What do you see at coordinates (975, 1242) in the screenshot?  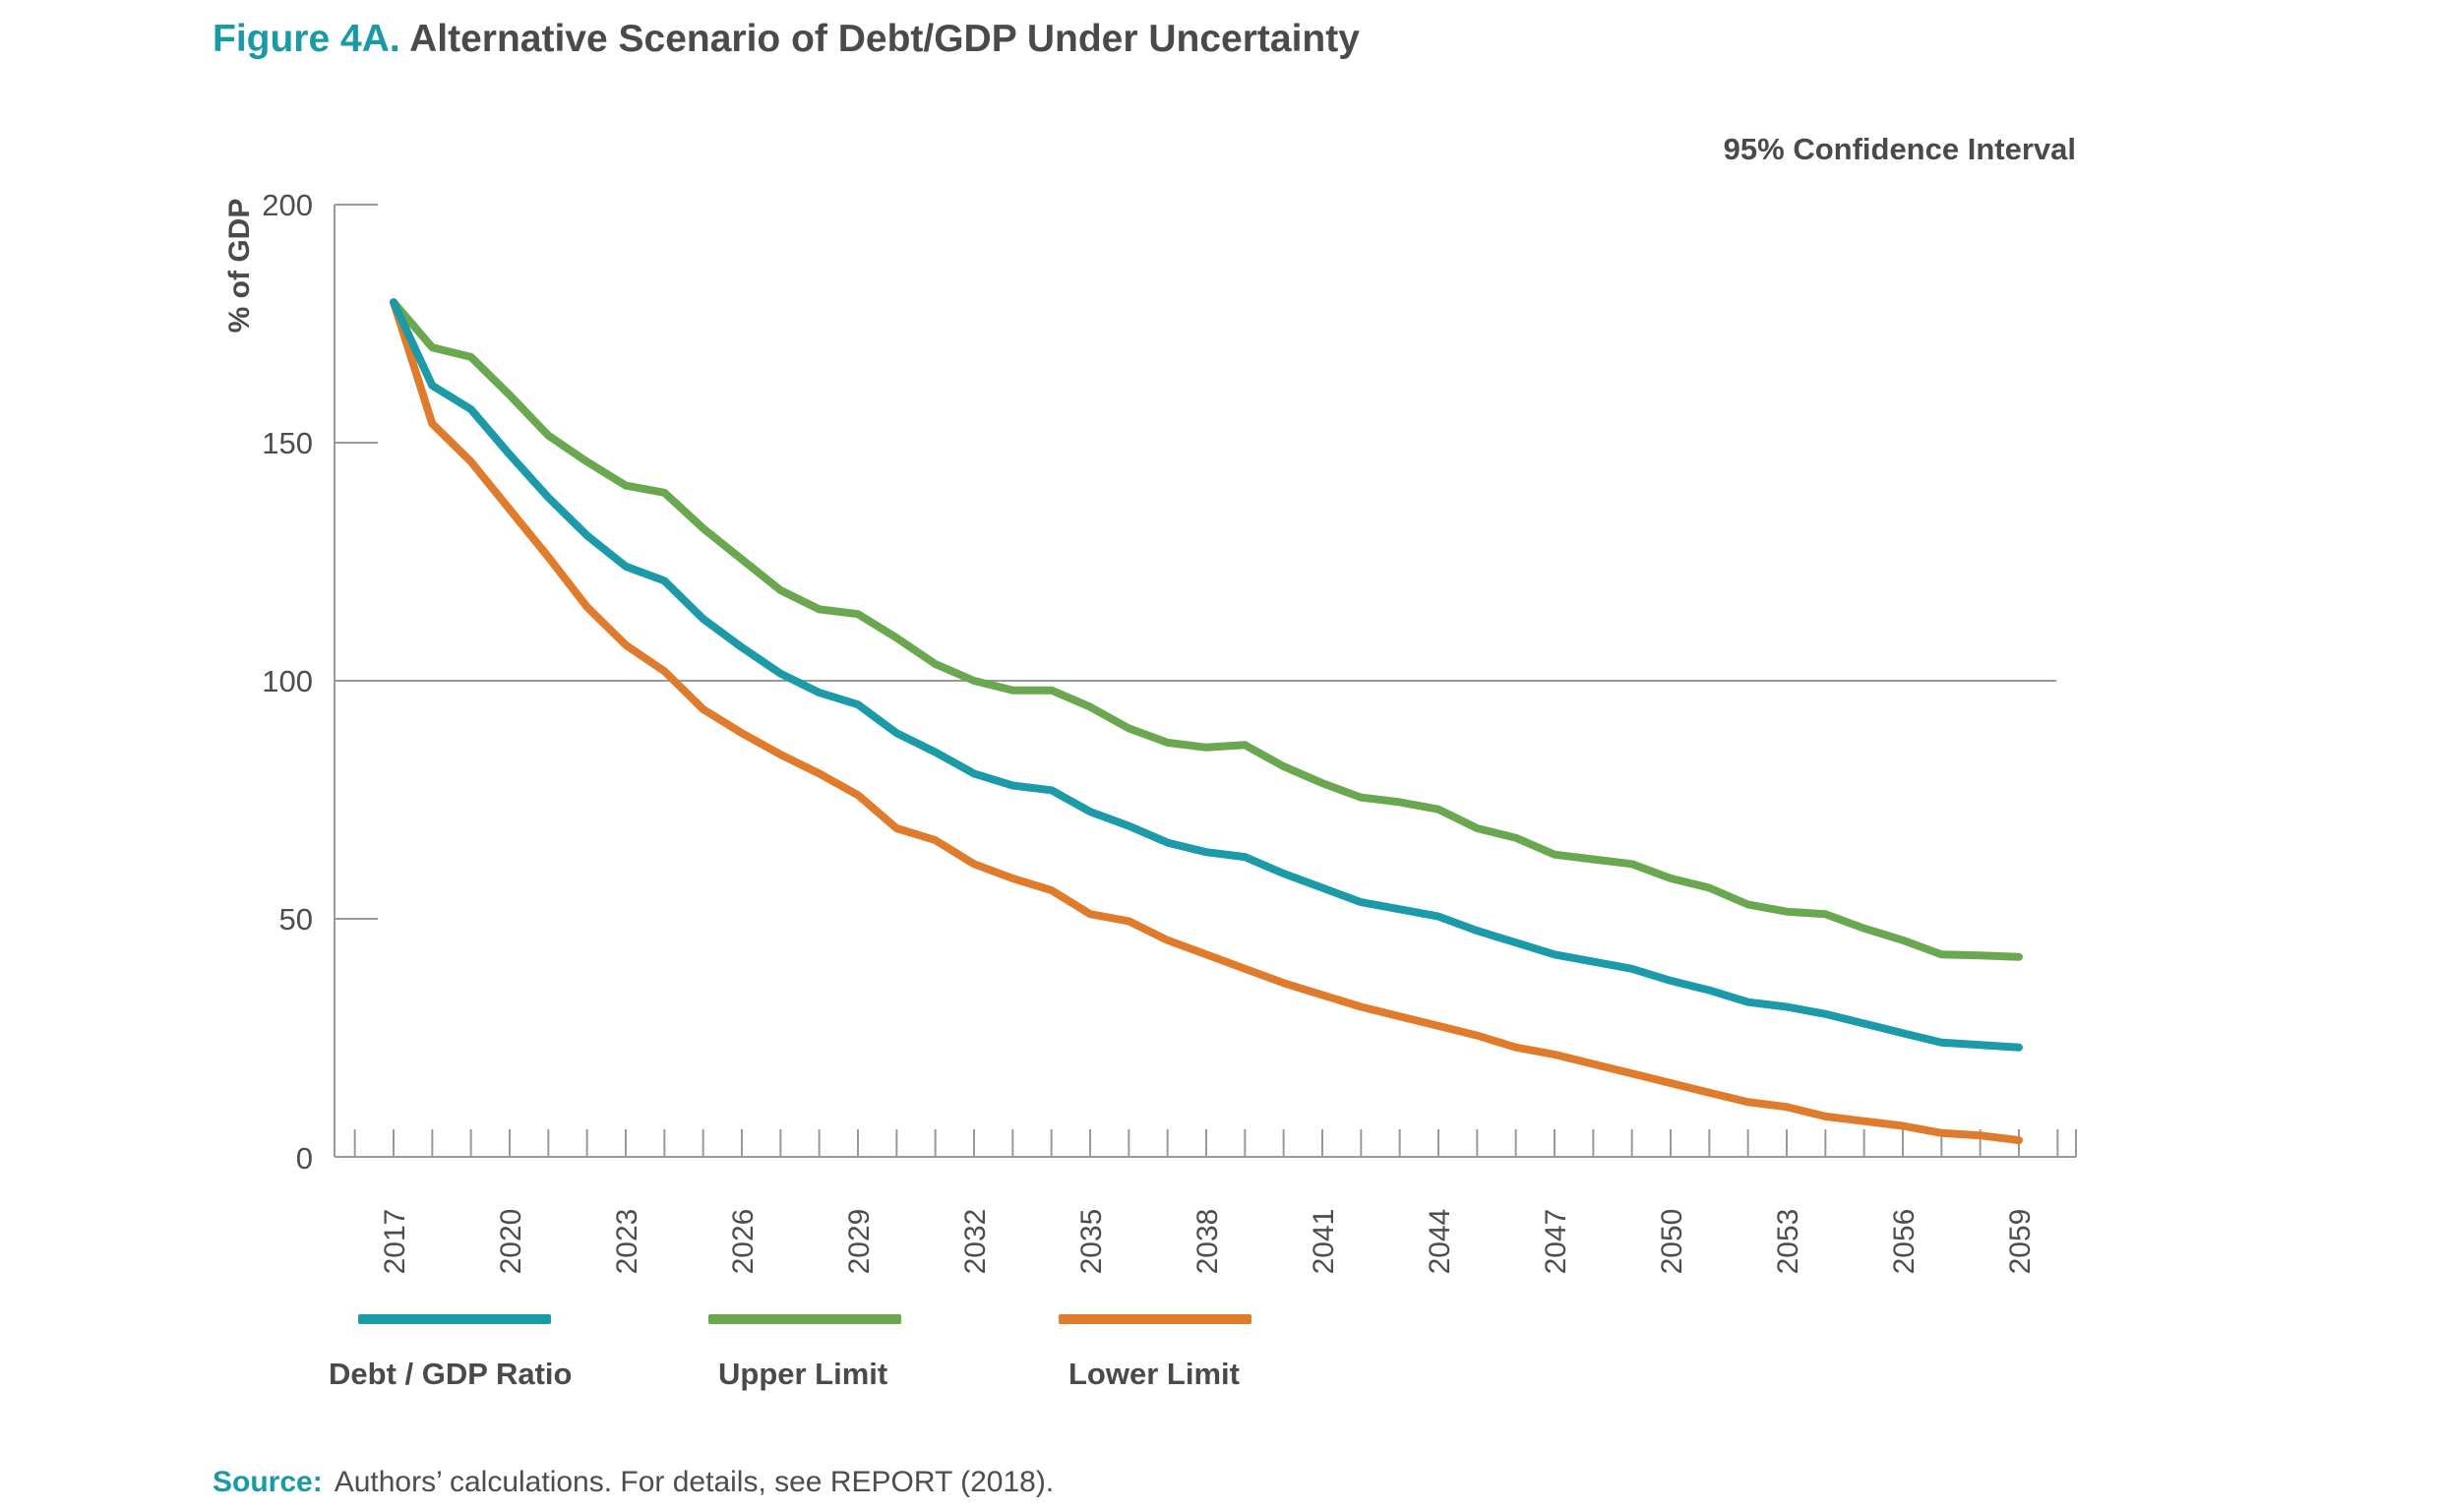 I see `x-tick-label: 2032` at bounding box center [975, 1242].